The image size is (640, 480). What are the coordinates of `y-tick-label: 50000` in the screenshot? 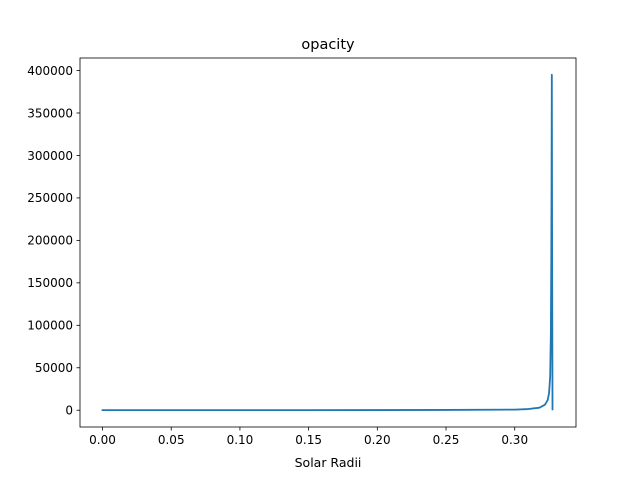 It's located at (54, 368).